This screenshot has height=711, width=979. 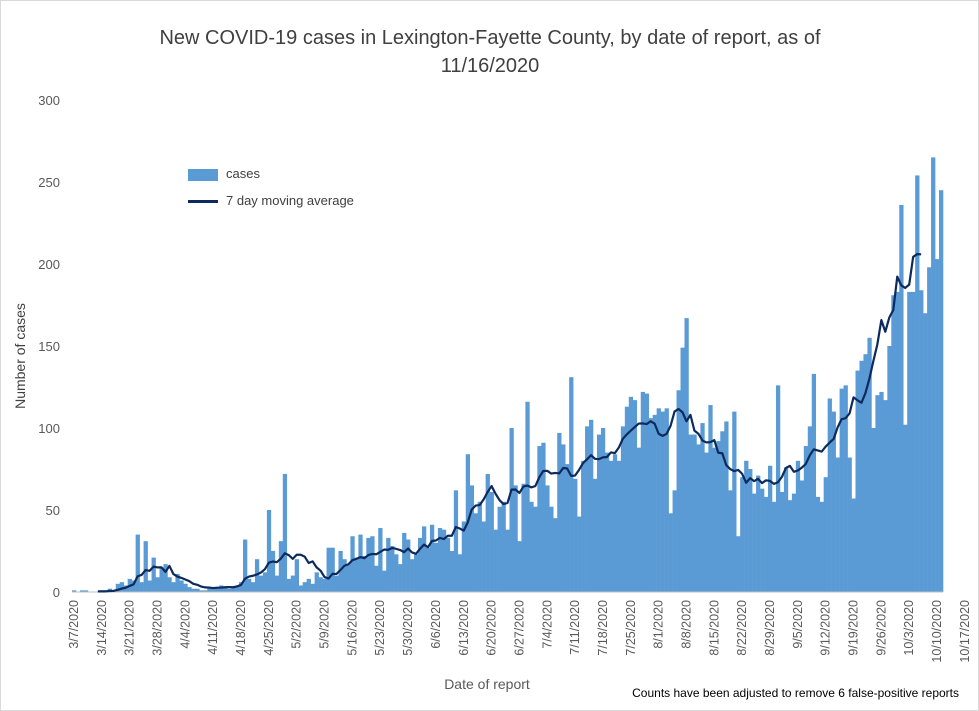 What do you see at coordinates (881, 628) in the screenshot?
I see `x-tick-label: 9/26/2020` at bounding box center [881, 628].